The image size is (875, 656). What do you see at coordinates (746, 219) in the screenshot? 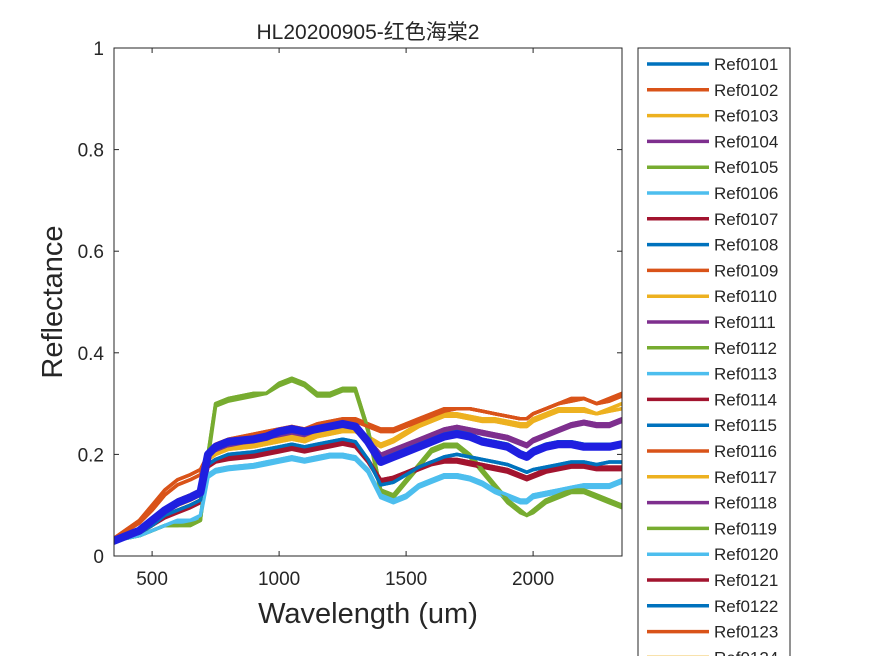
I see `legend-label: Ref0107` at bounding box center [746, 219].